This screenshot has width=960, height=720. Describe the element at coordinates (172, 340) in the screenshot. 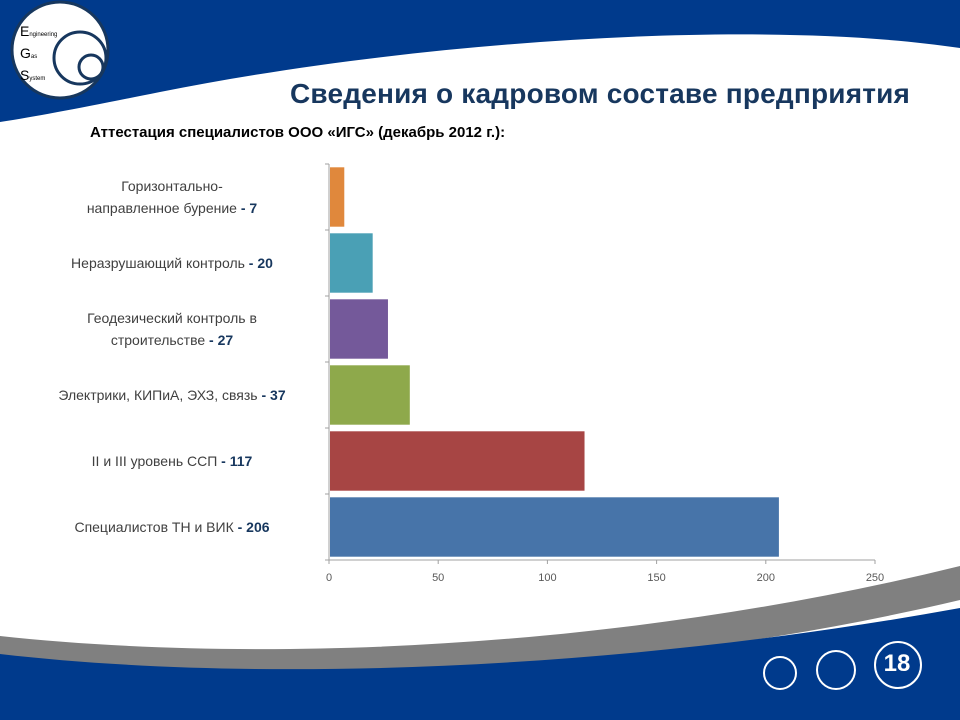

I see `category-label: строительстве - 27` at that location.